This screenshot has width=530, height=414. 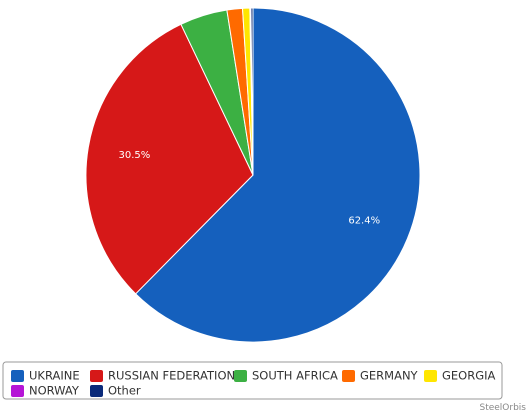 I want to click on legend-label: RUSSIAN FEDERATION, so click(x=171, y=376).